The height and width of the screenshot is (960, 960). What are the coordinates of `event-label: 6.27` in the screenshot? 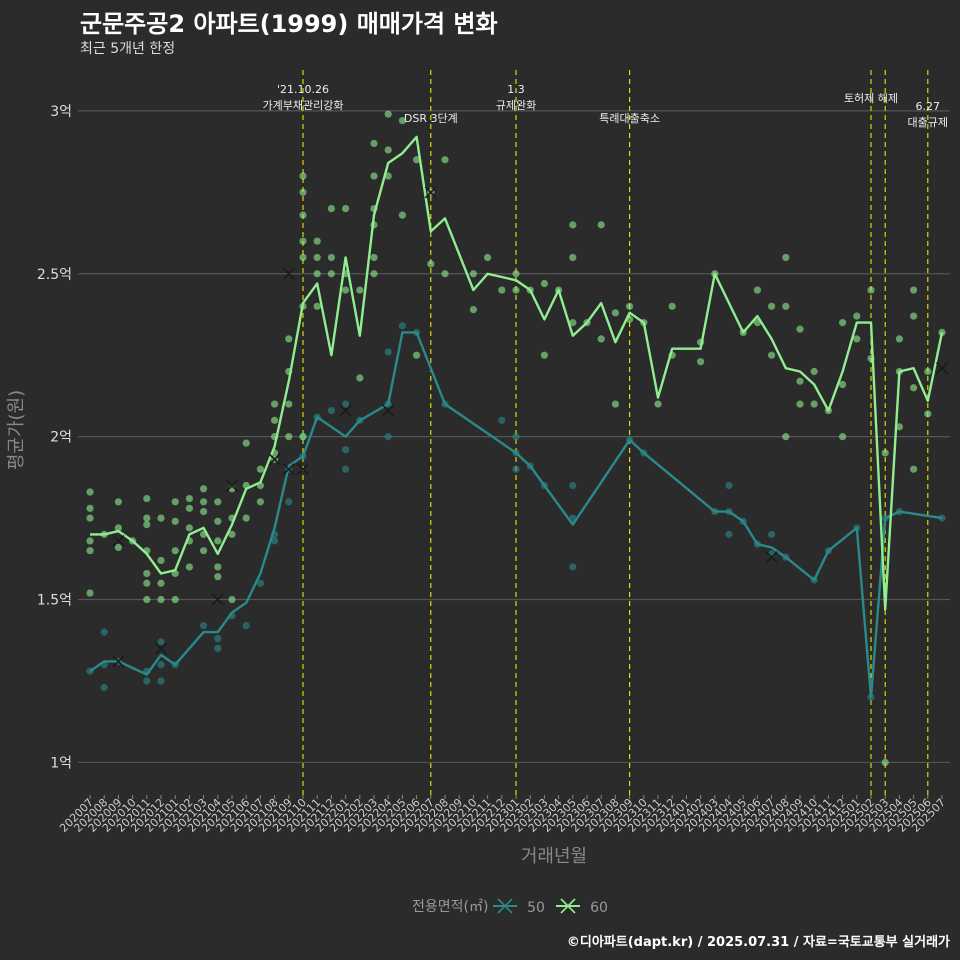 It's located at (928, 106).